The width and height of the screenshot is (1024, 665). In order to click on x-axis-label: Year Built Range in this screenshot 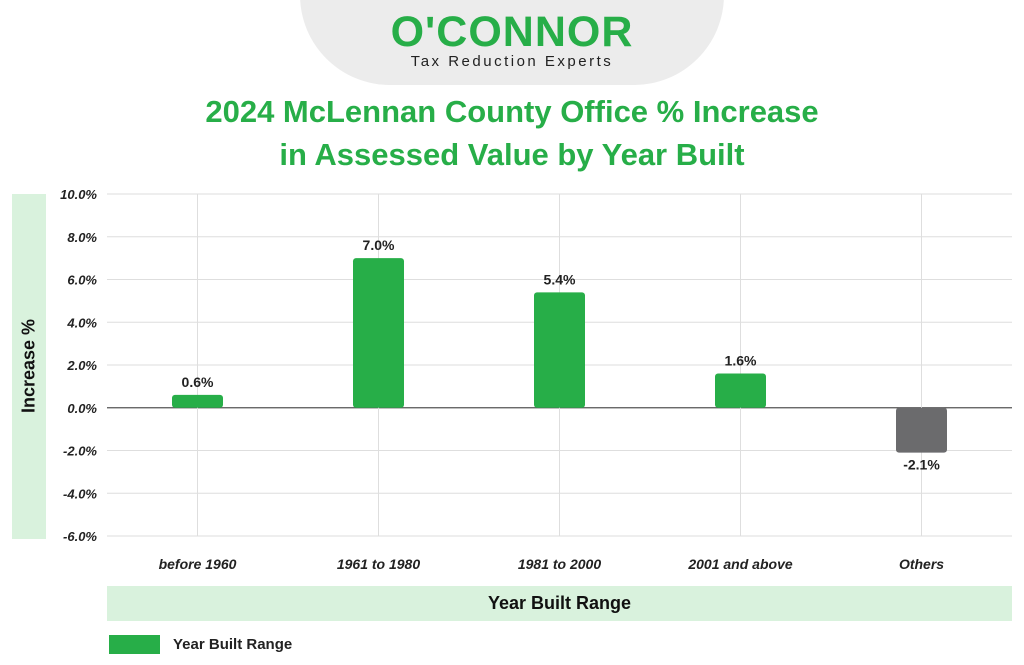, I will do `click(559, 603)`.